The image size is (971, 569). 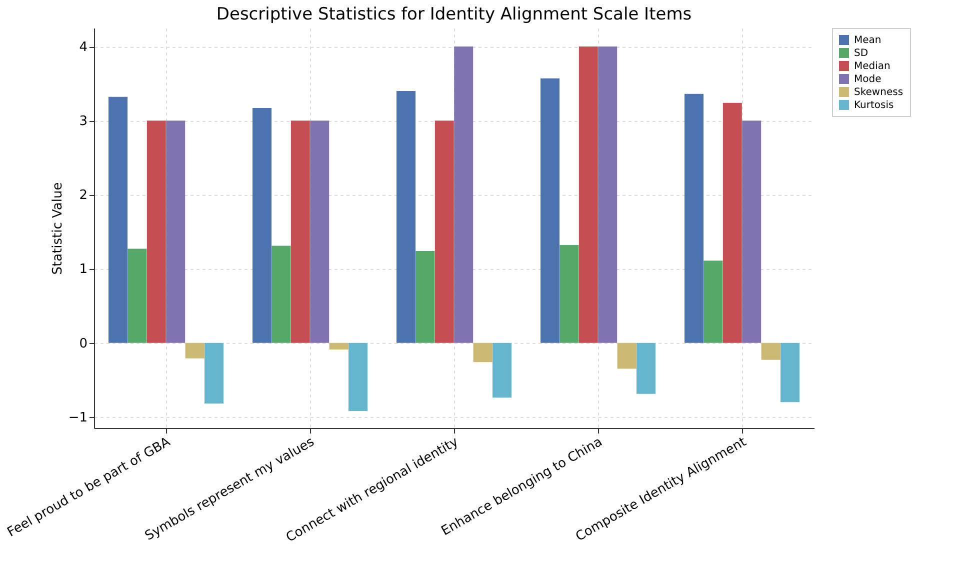 What do you see at coordinates (454, 14) in the screenshot?
I see `chart-title: Descriptive Statistics for Identity Alignment Scale Items` at bounding box center [454, 14].